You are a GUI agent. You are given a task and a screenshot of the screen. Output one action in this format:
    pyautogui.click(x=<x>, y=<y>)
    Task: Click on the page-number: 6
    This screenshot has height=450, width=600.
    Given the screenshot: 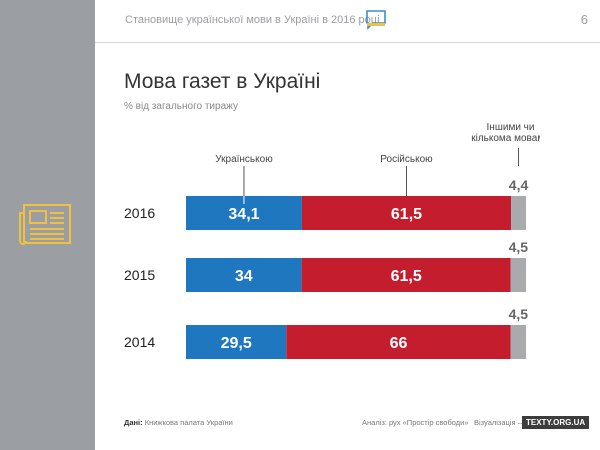 What is the action you would take?
    pyautogui.click(x=584, y=19)
    